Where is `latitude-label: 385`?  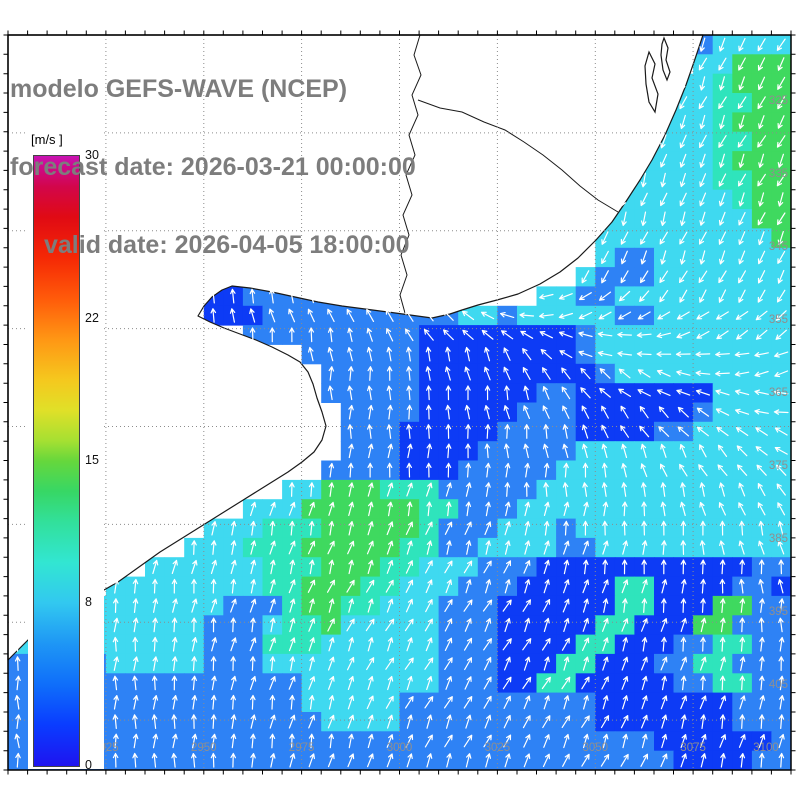 latitude-label: 385 is located at coordinates (778, 539).